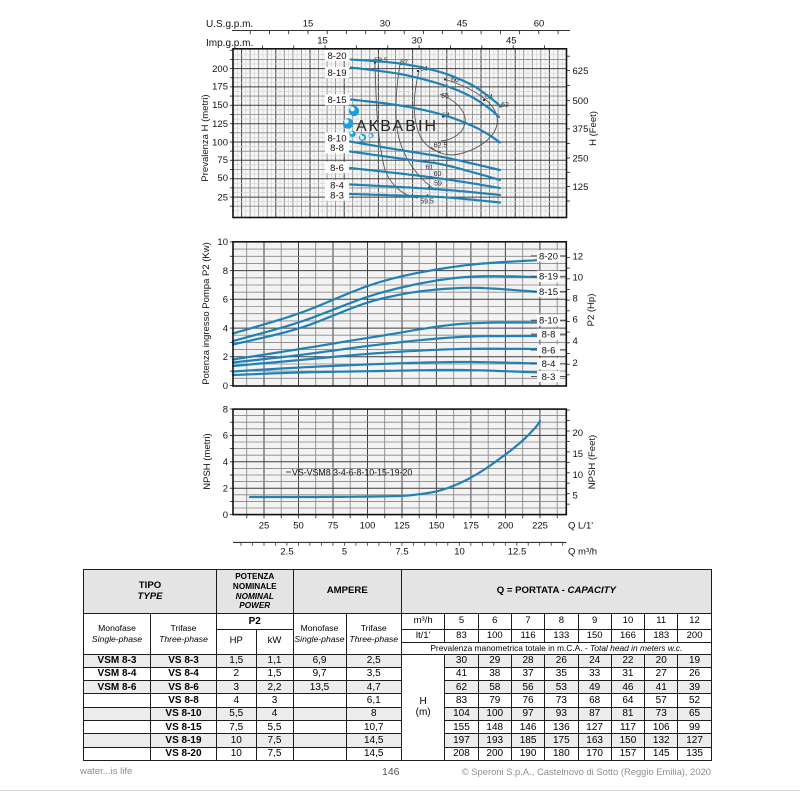 Image resolution: width=800 pixels, height=800 pixels. I want to click on svg-text: АКВАВІН, so click(397, 126).